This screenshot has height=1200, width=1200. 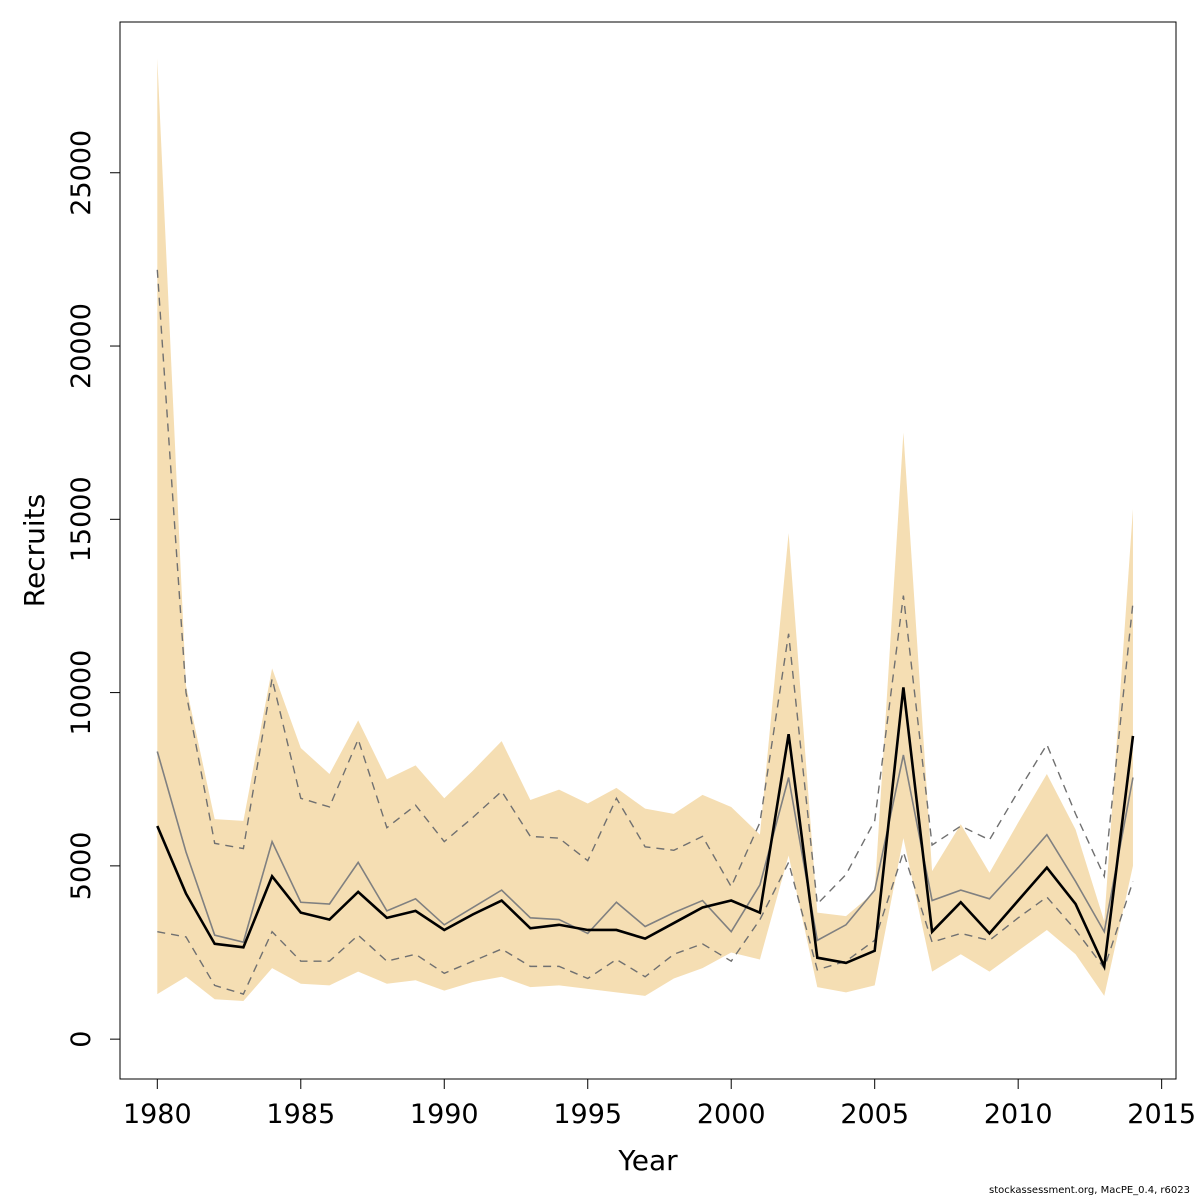 I want to click on x-tick-label: 1985, so click(x=300, y=1114).